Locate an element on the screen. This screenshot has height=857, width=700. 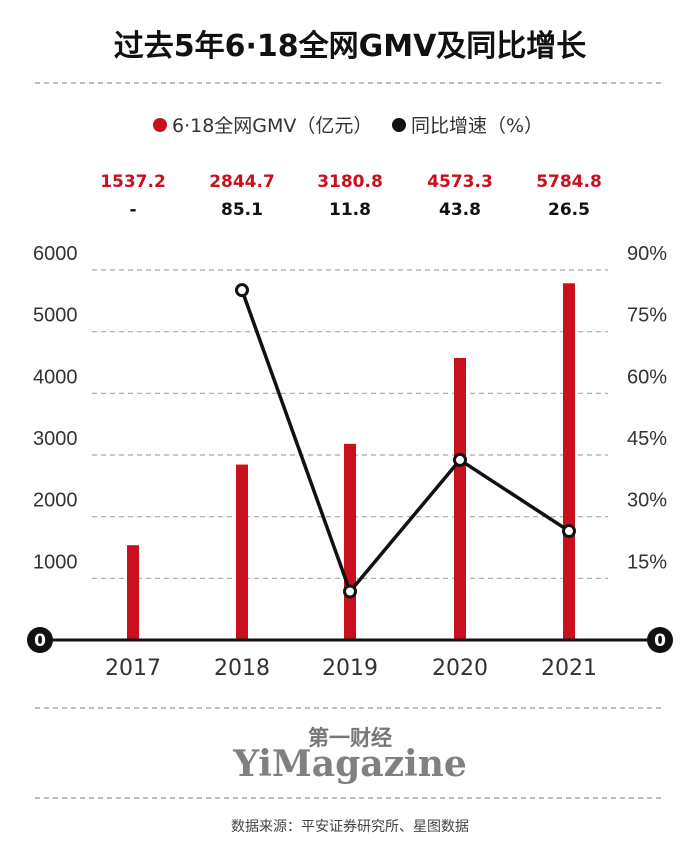
x-tick-label: 2017 is located at coordinates (133, 668).